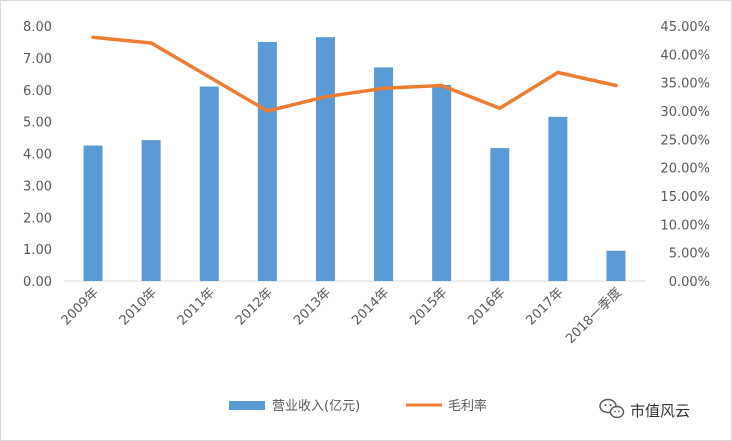 The image size is (732, 441). Describe the element at coordinates (685, 112) in the screenshot. I see `right-tick-label: 30.00%` at that location.